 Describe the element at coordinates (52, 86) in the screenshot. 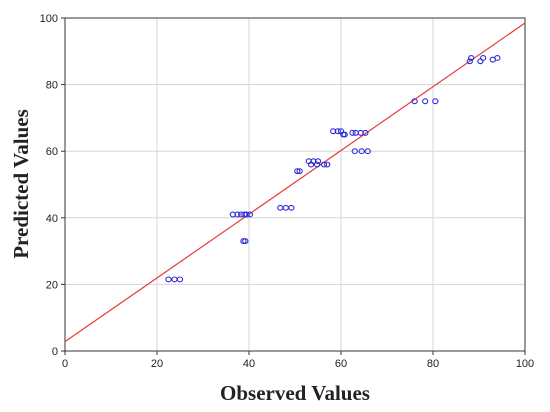

I see `y-tick-label: 80` at that location.